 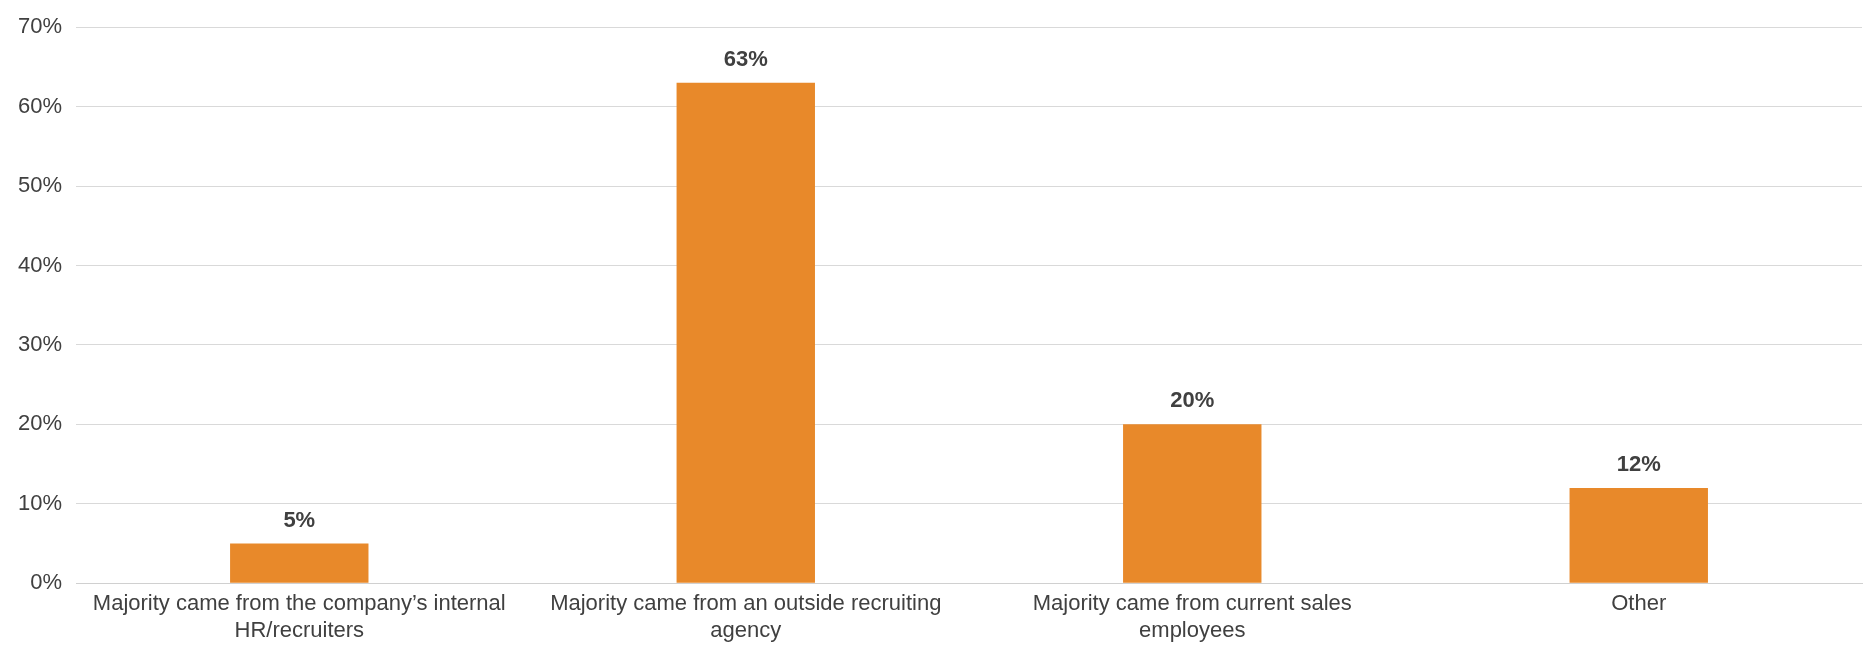 I want to click on y-tick-label: 20%, so click(x=40, y=423).